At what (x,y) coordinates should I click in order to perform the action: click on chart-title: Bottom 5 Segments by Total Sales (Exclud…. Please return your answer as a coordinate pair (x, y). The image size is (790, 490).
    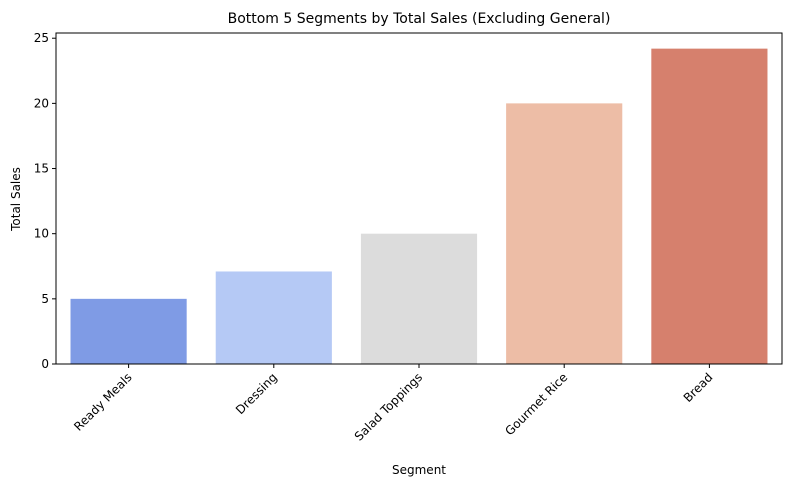
    Looking at the image, I should click on (419, 19).